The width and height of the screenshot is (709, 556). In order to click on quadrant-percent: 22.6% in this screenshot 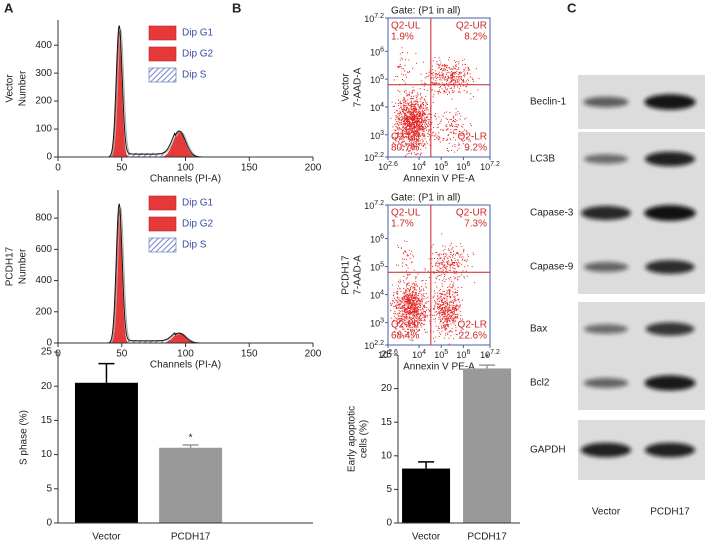, I will do `click(473, 336)`.